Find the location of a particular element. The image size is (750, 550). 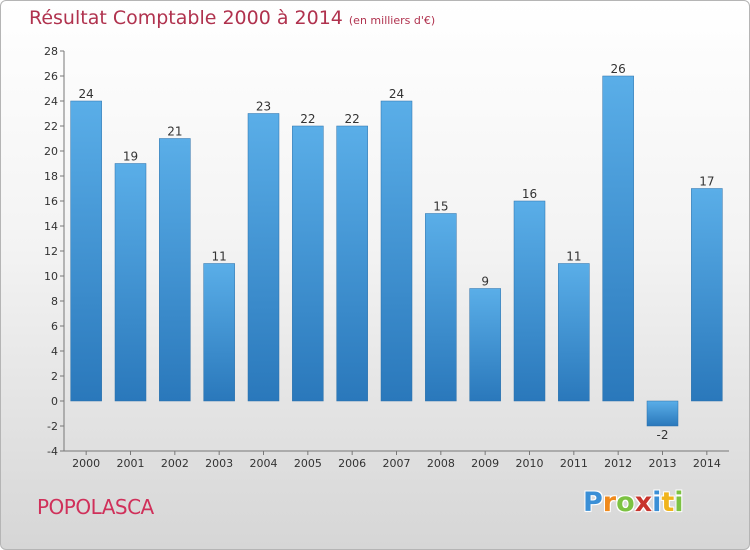

y-tick-label: -4 is located at coordinates (52, 451).